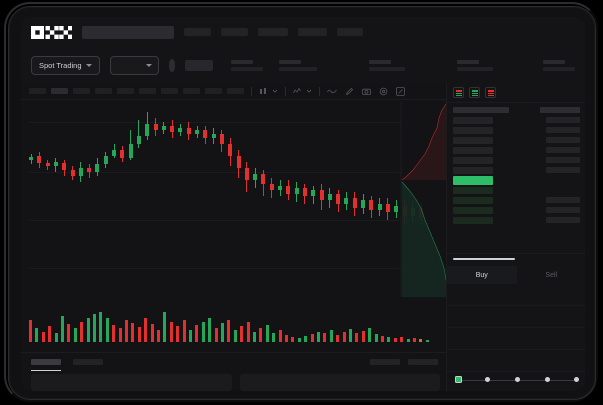 The height and width of the screenshot is (405, 603). What do you see at coordinates (128, 32) in the screenshot?
I see `nav-active-item` at bounding box center [128, 32].